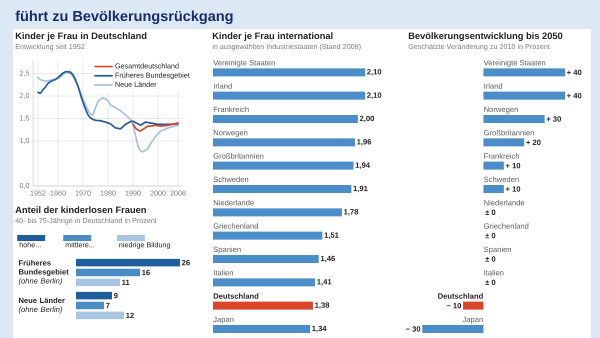 The height and width of the screenshot is (338, 600). What do you see at coordinates (485, 36) in the screenshot?
I see `chart-title: Bevölkerungsentwicklung bis 2050` at bounding box center [485, 36].